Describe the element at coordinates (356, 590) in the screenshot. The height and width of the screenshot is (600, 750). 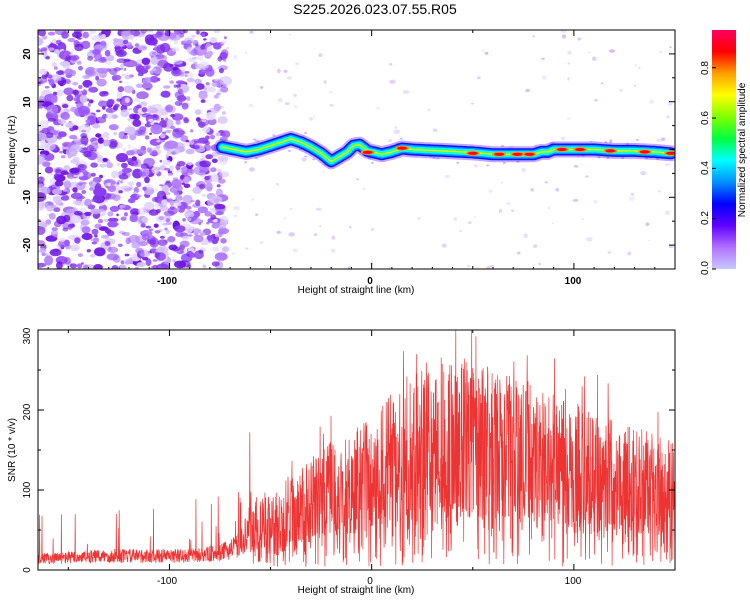
I see `snr-x-axis-title: Height of straight line (km)` at that location.